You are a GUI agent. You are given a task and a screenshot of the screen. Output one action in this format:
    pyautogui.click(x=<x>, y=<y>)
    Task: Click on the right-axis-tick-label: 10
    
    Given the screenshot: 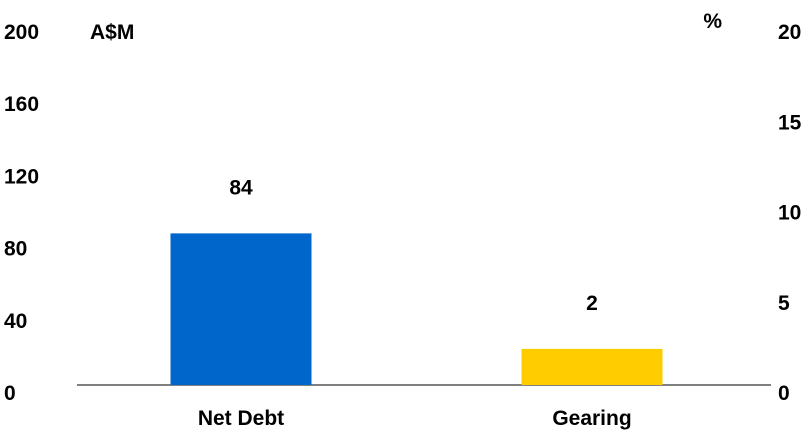 What is the action you would take?
    pyautogui.click(x=789, y=213)
    